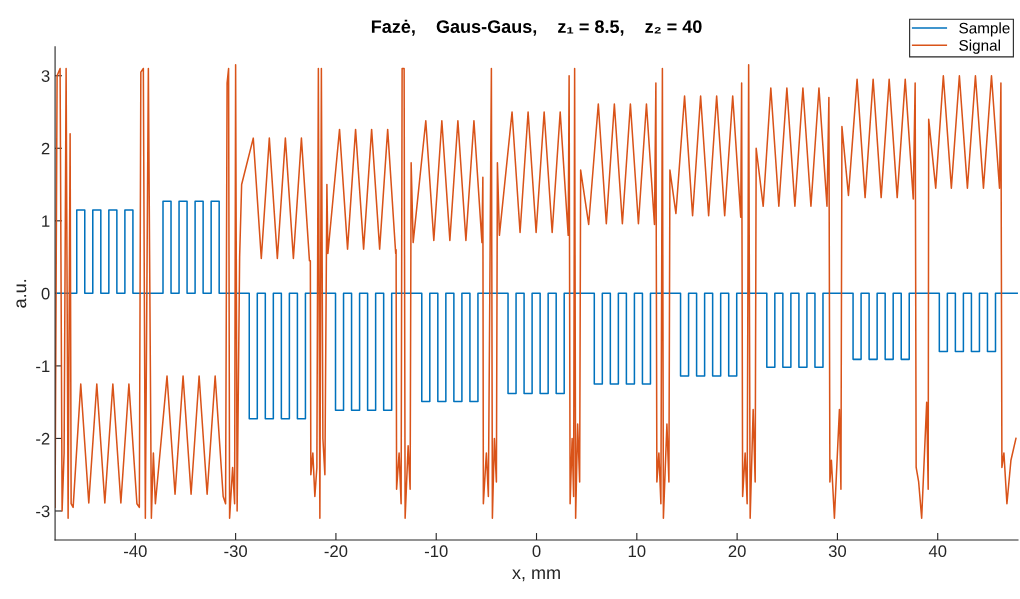 The image size is (1020, 599). What do you see at coordinates (336, 551) in the screenshot?
I see `x-tick-label: -20` at bounding box center [336, 551].